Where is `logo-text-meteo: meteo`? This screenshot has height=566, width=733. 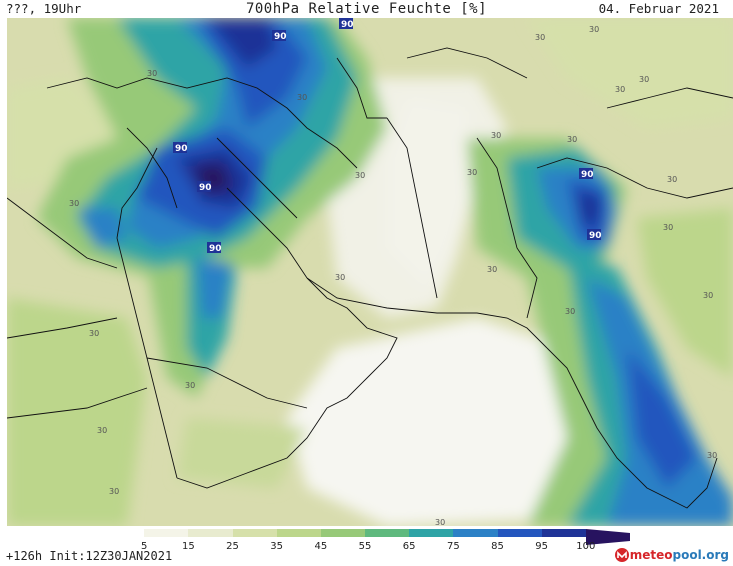 logo-text-meteo: meteo is located at coordinates (651, 555).